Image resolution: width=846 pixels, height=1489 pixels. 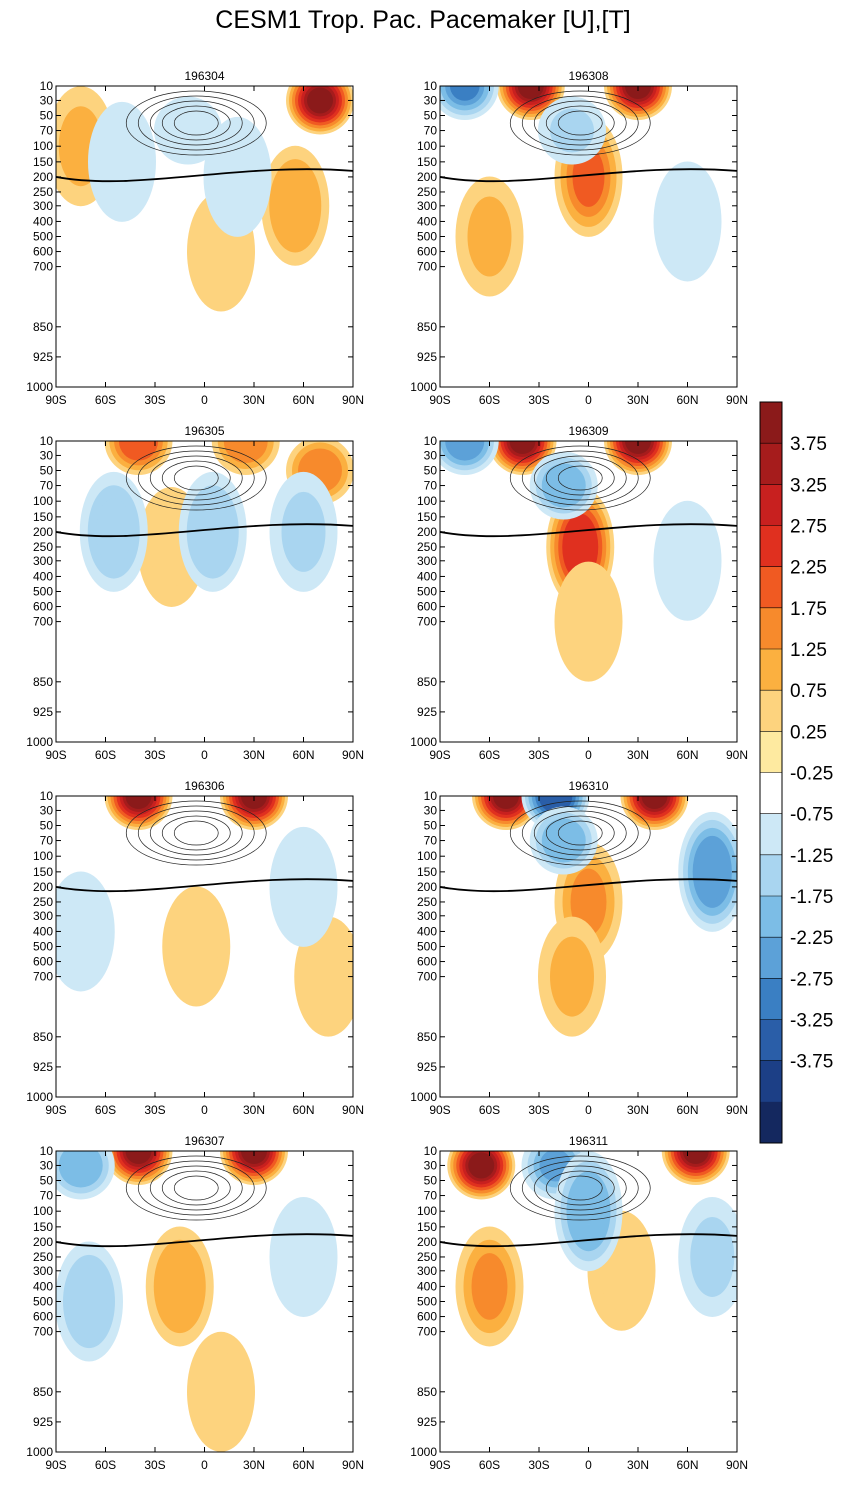 What do you see at coordinates (439, 1110) in the screenshot?
I see `x-tick-label: 90S` at bounding box center [439, 1110].